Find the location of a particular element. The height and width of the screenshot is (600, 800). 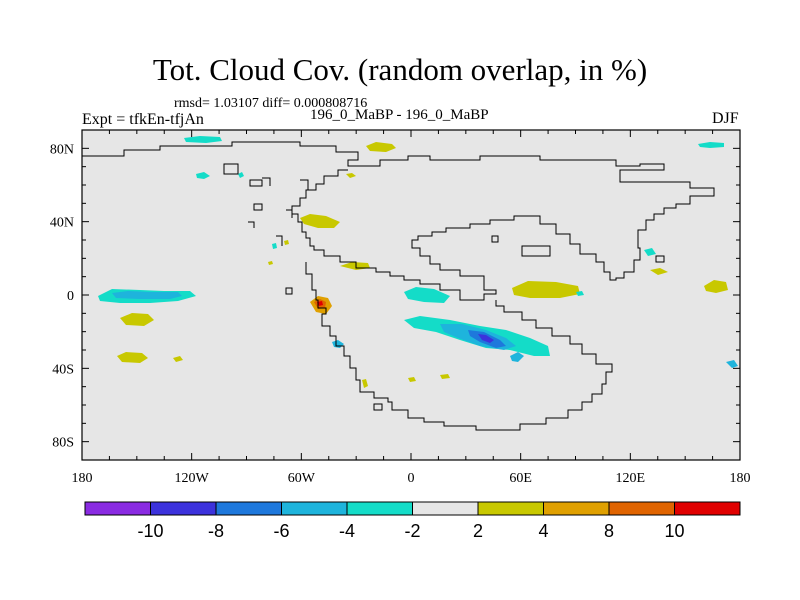

y-tick-label: 80N is located at coordinates (62, 149).